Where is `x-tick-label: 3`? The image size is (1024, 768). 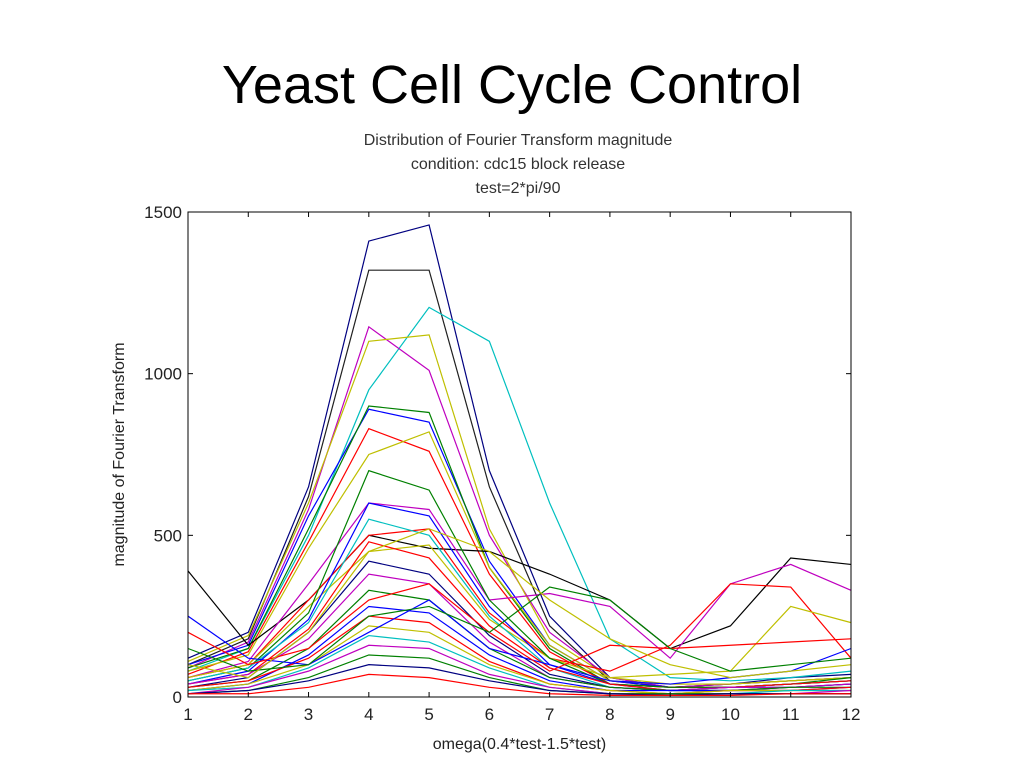 x-tick-label: 3 is located at coordinates (308, 714).